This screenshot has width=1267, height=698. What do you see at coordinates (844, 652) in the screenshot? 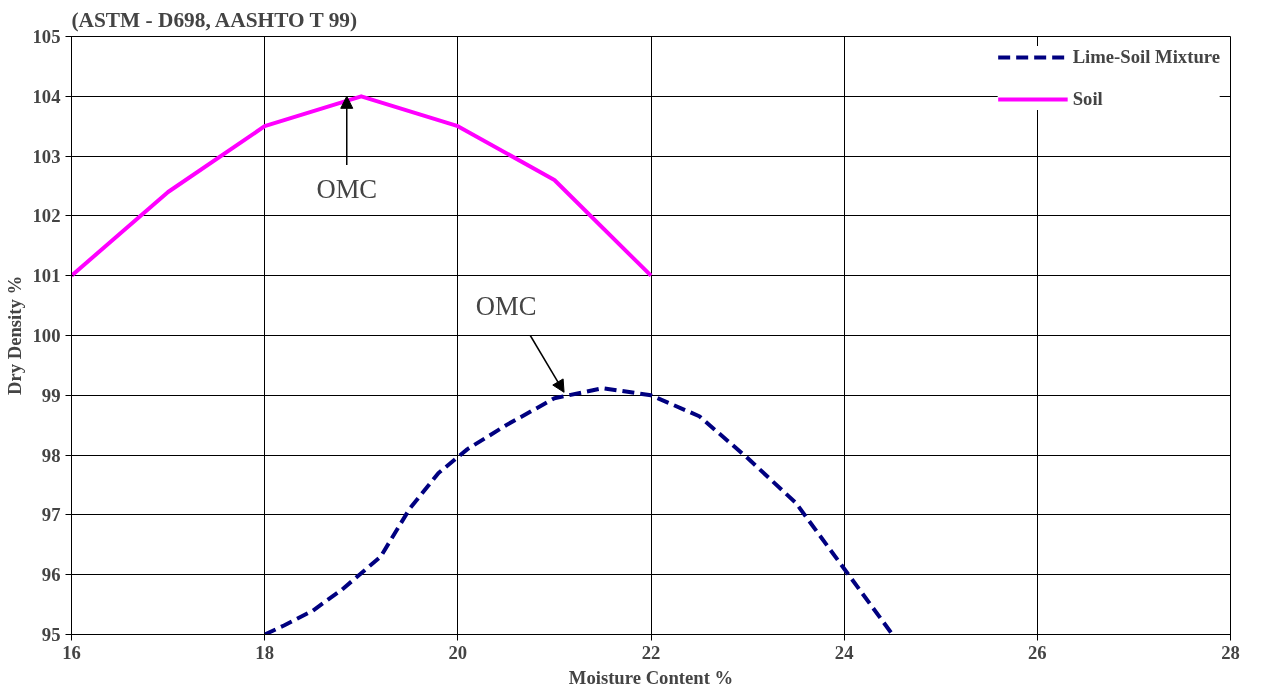
I see `x-tick-label: 24` at bounding box center [844, 652].